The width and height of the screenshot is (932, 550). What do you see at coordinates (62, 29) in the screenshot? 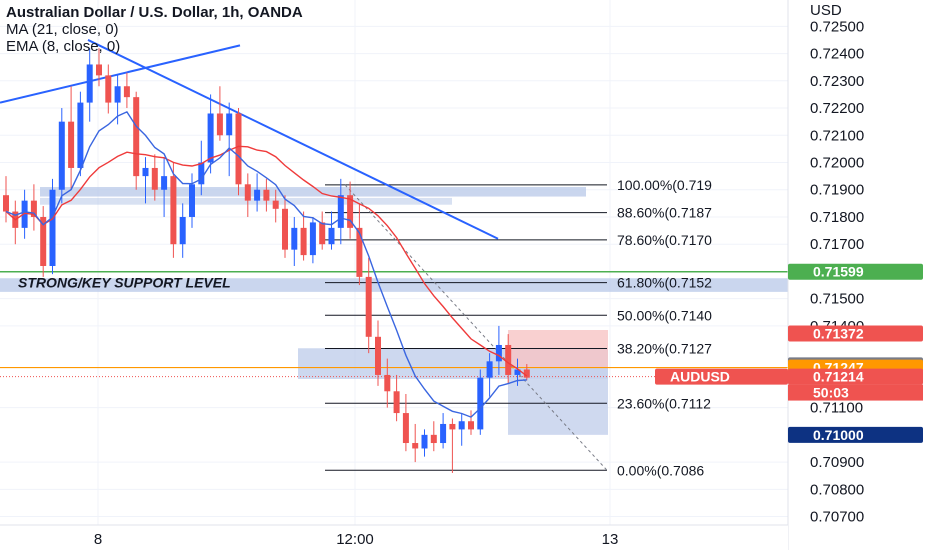
I see `ma-legend: MA (21, close, 0)` at bounding box center [62, 29].